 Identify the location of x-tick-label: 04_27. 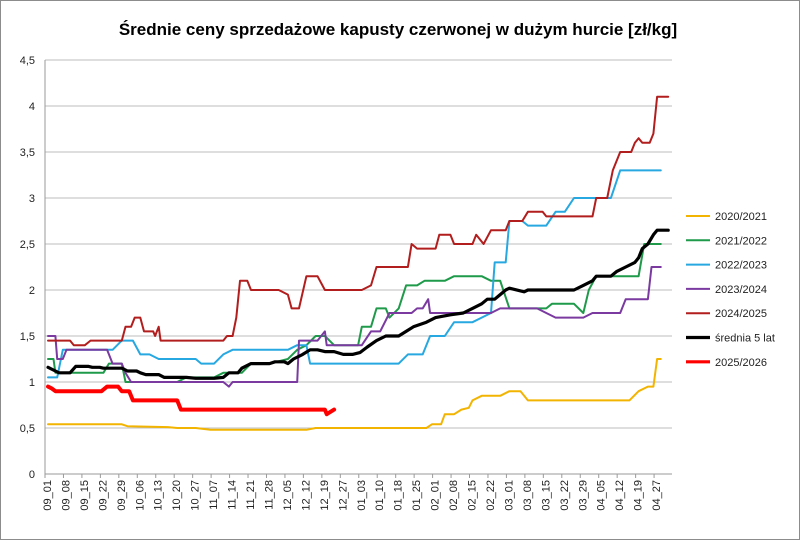
(657, 495).